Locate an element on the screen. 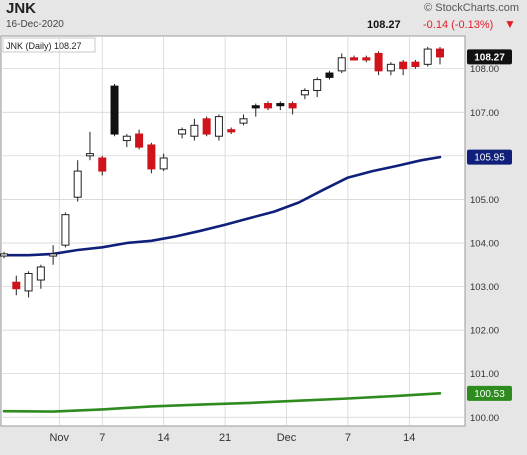 The image size is (527, 455). x-tick-label: 21 is located at coordinates (225, 438).